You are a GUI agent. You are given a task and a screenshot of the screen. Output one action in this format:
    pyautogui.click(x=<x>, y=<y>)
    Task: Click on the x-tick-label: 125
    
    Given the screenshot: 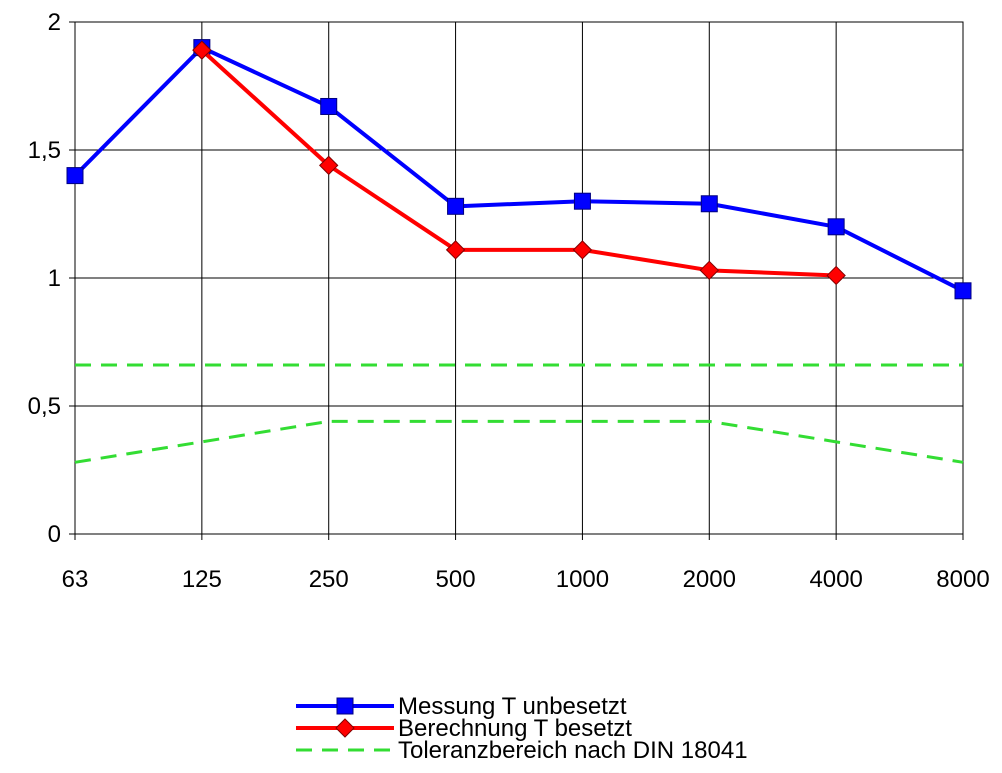 What is the action you would take?
    pyautogui.click(x=202, y=579)
    